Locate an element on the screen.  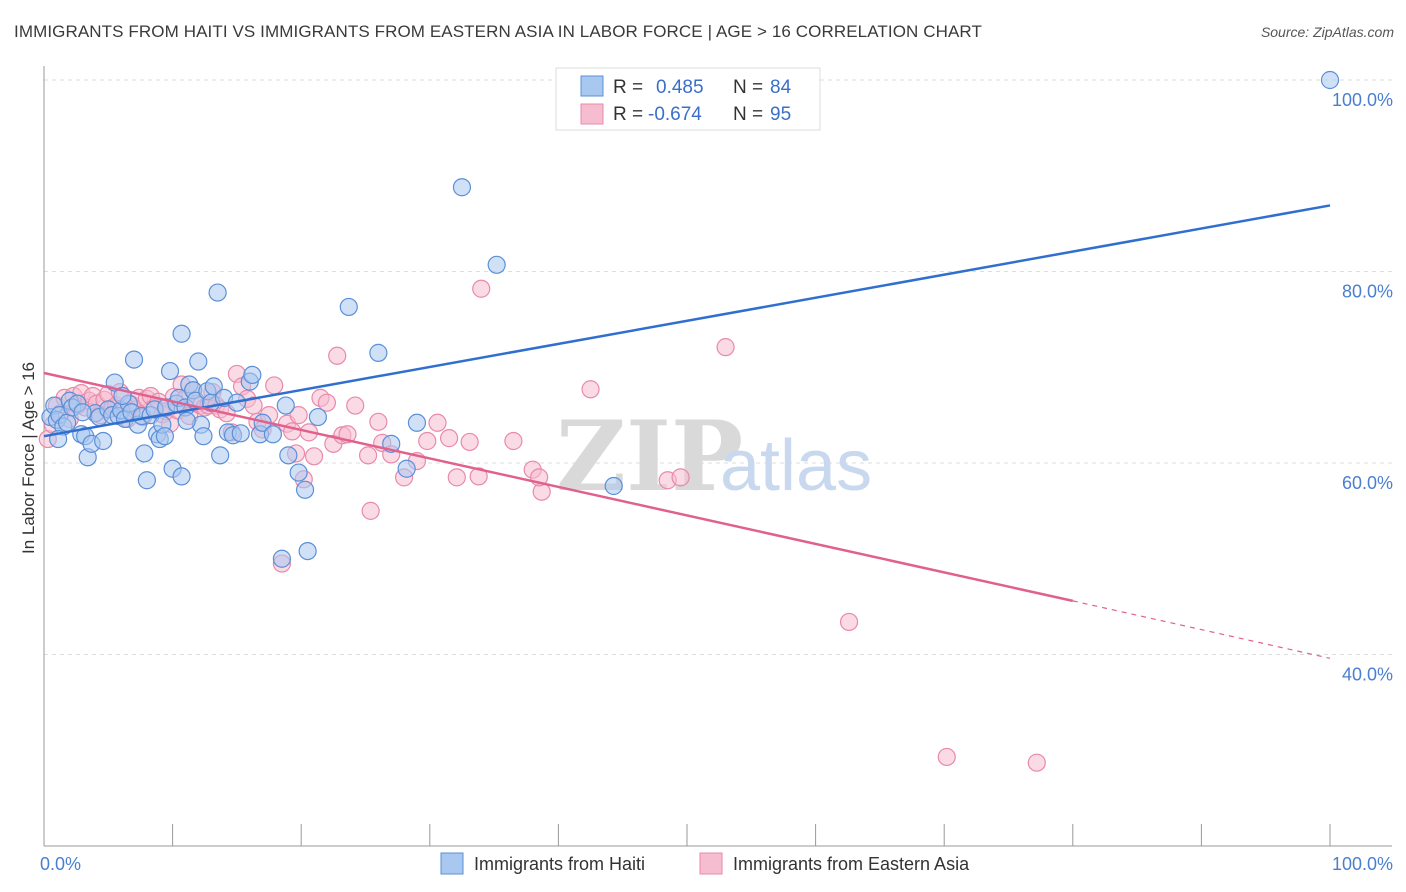
easia-r-value: -0.674 is located at coordinates (675, 114).